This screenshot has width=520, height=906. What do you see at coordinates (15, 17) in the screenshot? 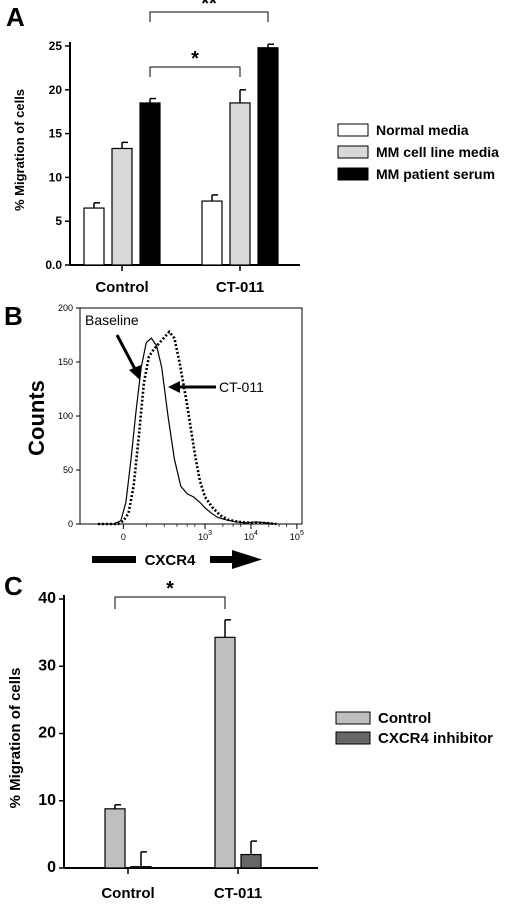
I see `panel-label-a: A` at bounding box center [15, 17].